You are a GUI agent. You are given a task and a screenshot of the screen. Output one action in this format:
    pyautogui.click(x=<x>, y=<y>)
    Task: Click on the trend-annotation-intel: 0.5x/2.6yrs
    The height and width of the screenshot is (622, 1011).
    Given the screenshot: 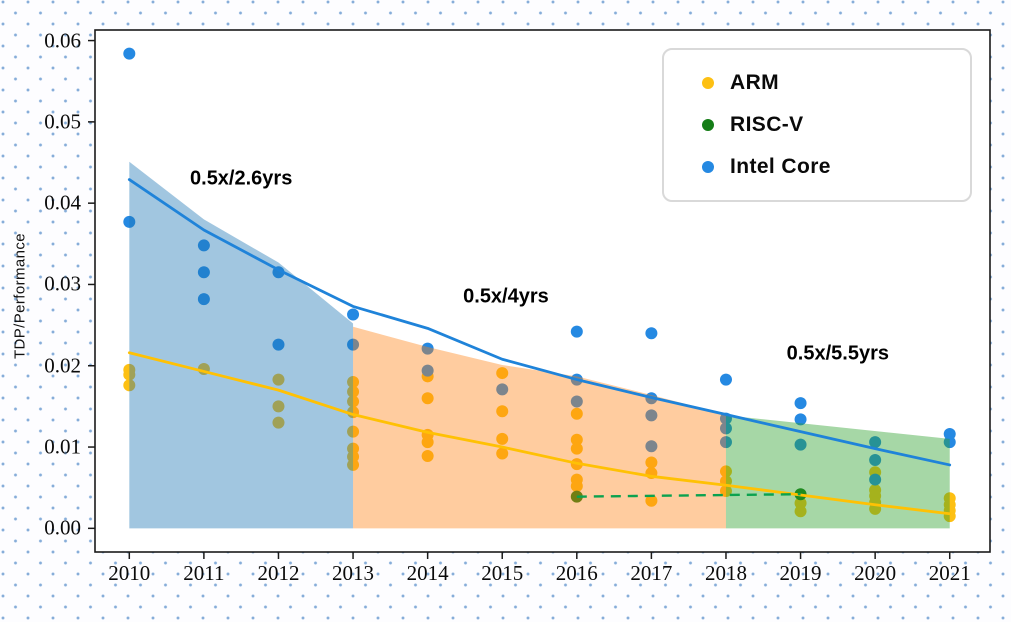 What is the action you would take?
    pyautogui.click(x=241, y=178)
    